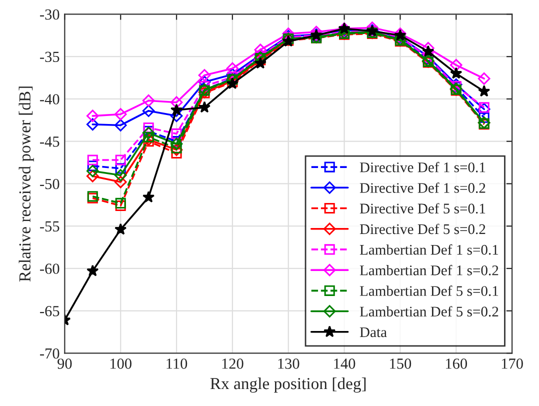  What do you see at coordinates (65, 363) in the screenshot?
I see `x-tick-label: 90` at bounding box center [65, 363].